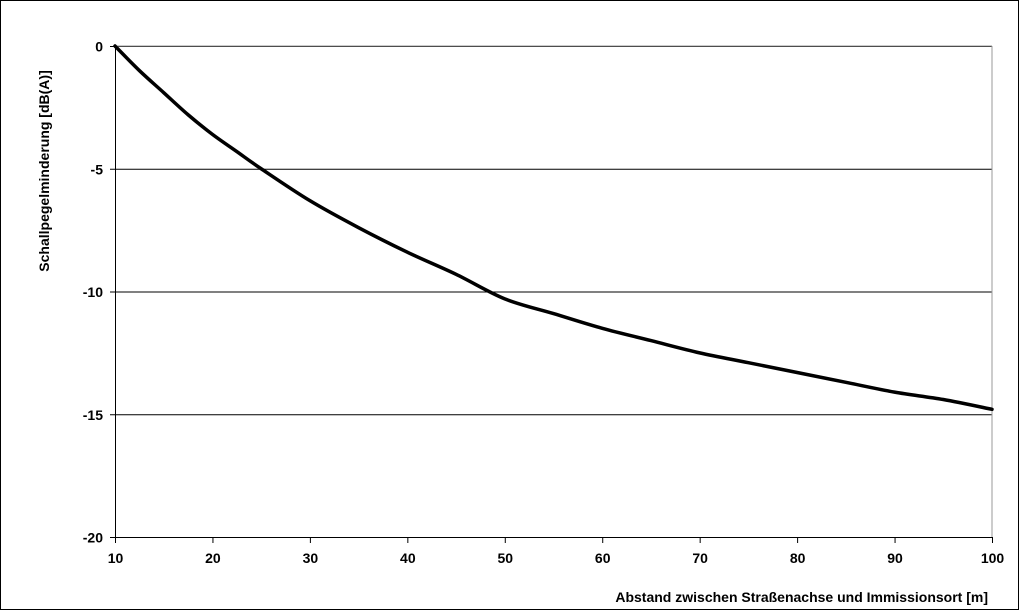 Image resolution: width=1019 pixels, height=611 pixels. I want to click on x-tick-label-1: 20, so click(213, 558).